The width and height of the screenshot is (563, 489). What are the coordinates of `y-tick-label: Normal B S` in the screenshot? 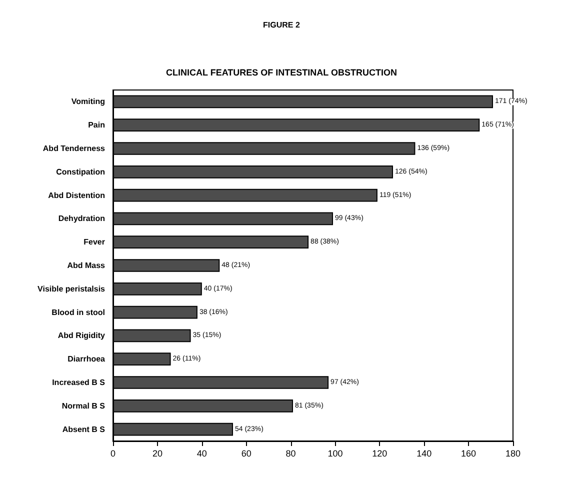 It's located at (84, 405).